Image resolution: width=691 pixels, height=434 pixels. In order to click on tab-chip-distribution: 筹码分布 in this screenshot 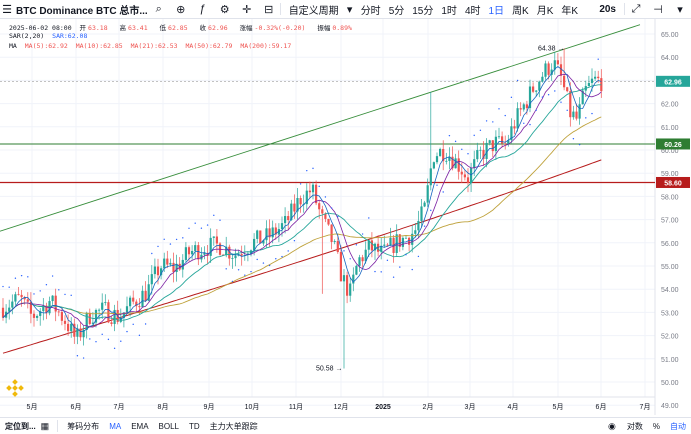, I will do `click(83, 426)`.